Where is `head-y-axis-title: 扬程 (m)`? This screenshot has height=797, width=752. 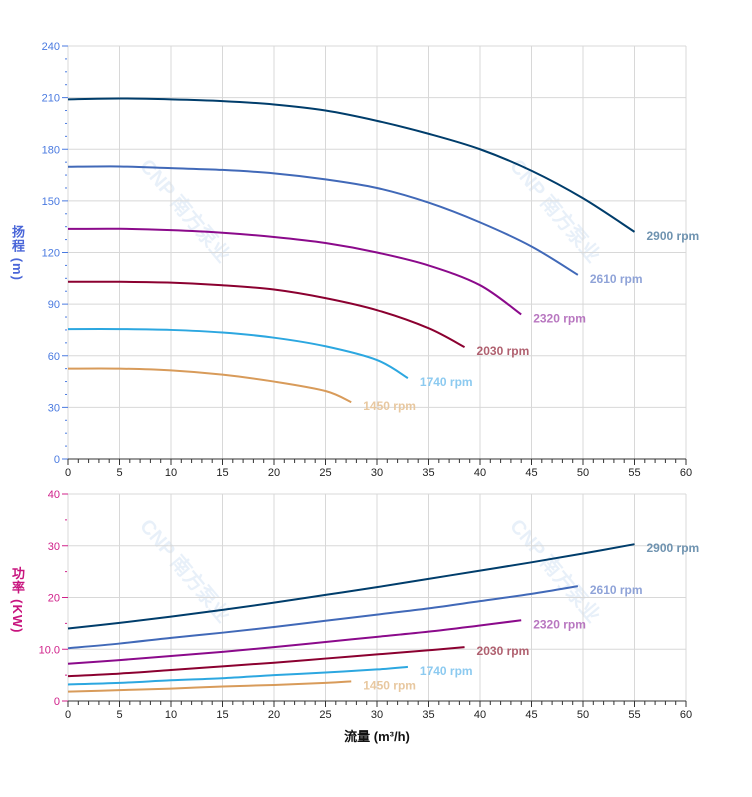
head-y-axis-title: 扬程 (m) is located at coordinates (17, 253).